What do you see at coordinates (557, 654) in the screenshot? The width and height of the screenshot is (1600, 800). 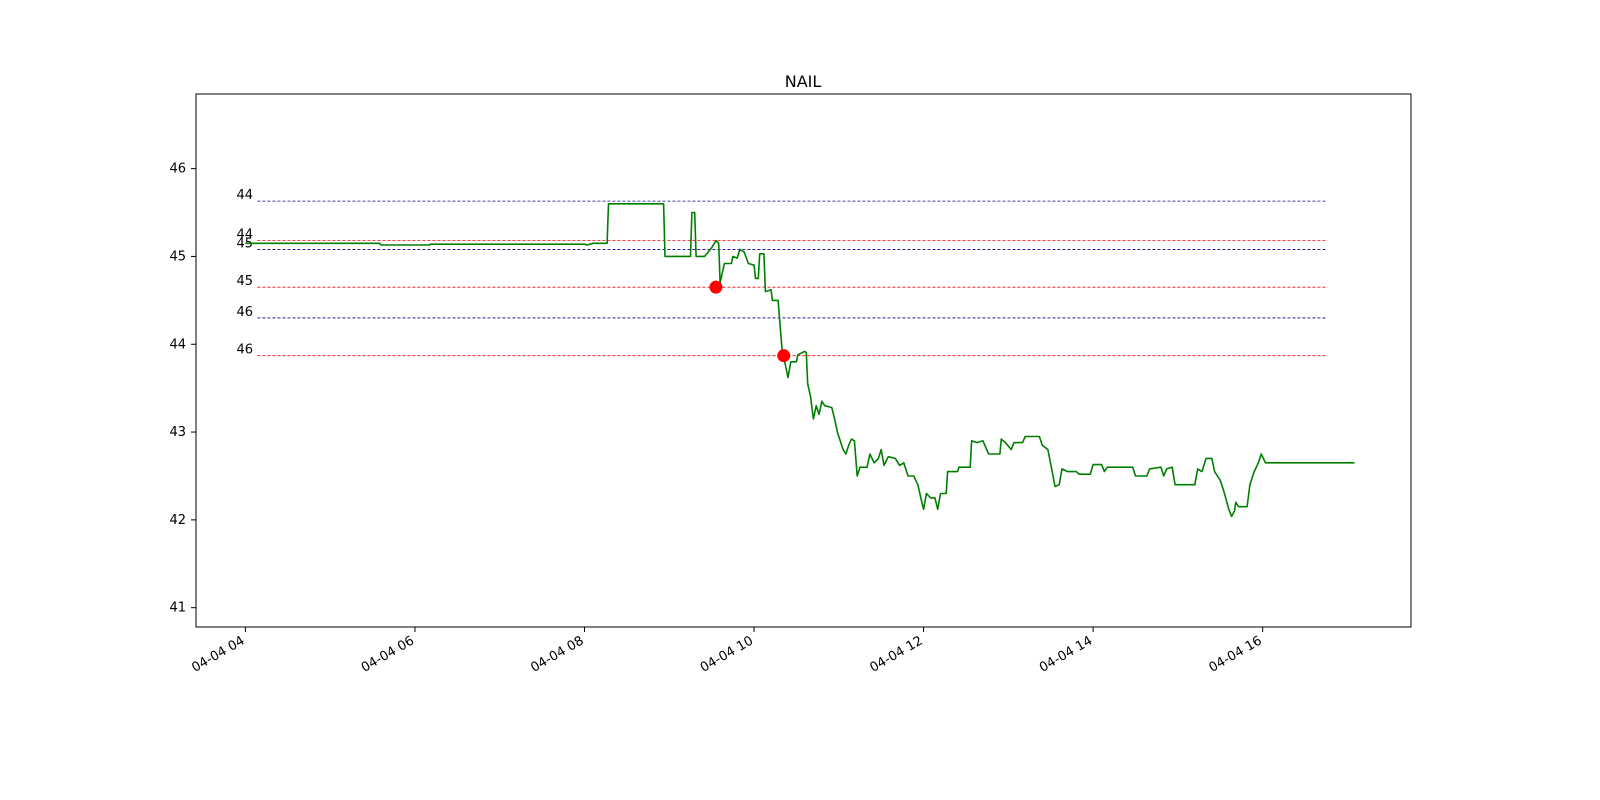 I see `x-tick-label: 04-04 08` at bounding box center [557, 654].